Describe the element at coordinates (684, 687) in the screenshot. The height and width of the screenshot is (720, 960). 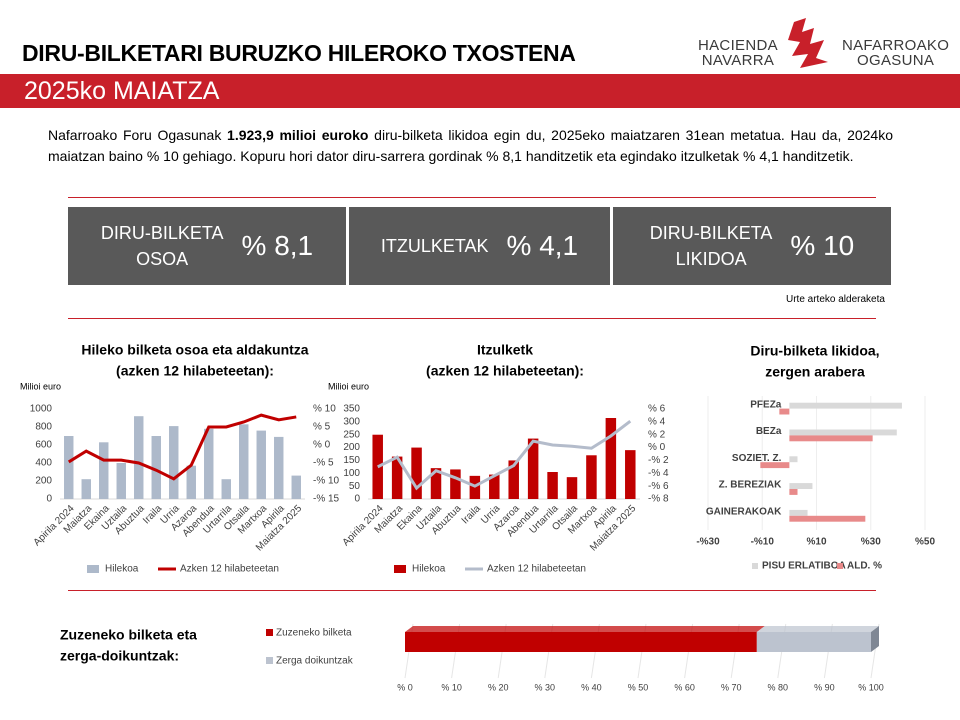
I see `x-tick-label: % 60` at that location.